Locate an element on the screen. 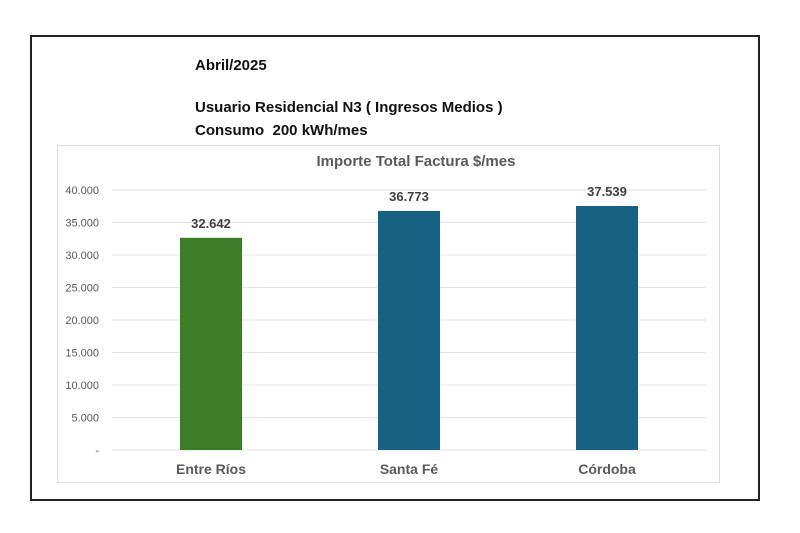  x-tick-label: Córdoba is located at coordinates (607, 469).